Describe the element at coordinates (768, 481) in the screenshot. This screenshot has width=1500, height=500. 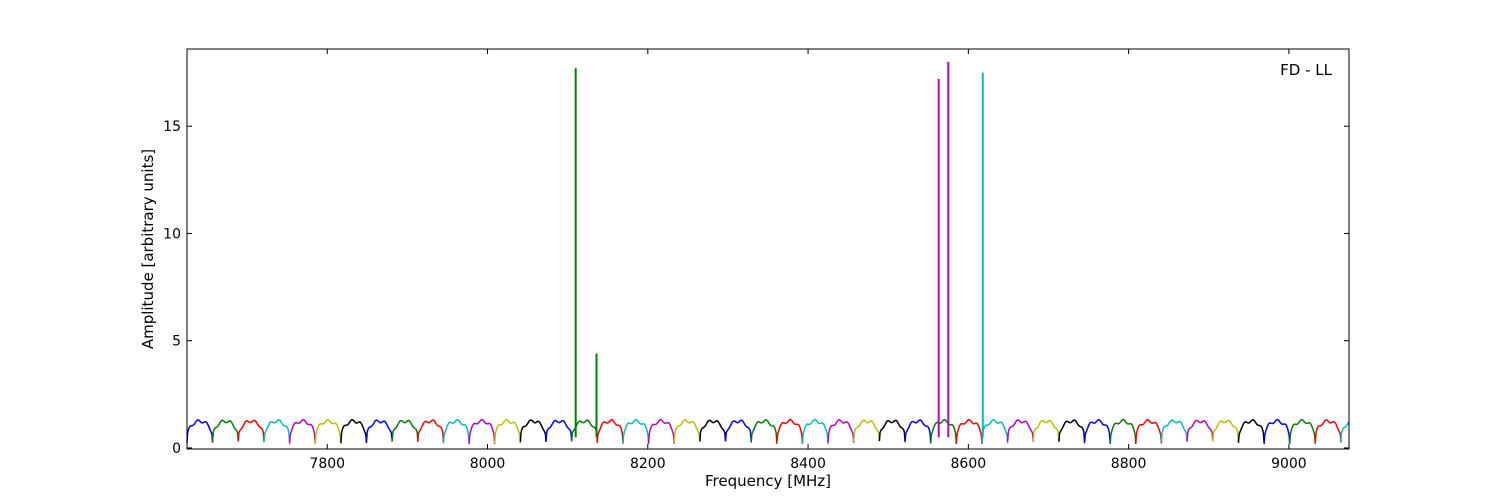
I see `x-axis-label: Frequency [MHz]` at that location.